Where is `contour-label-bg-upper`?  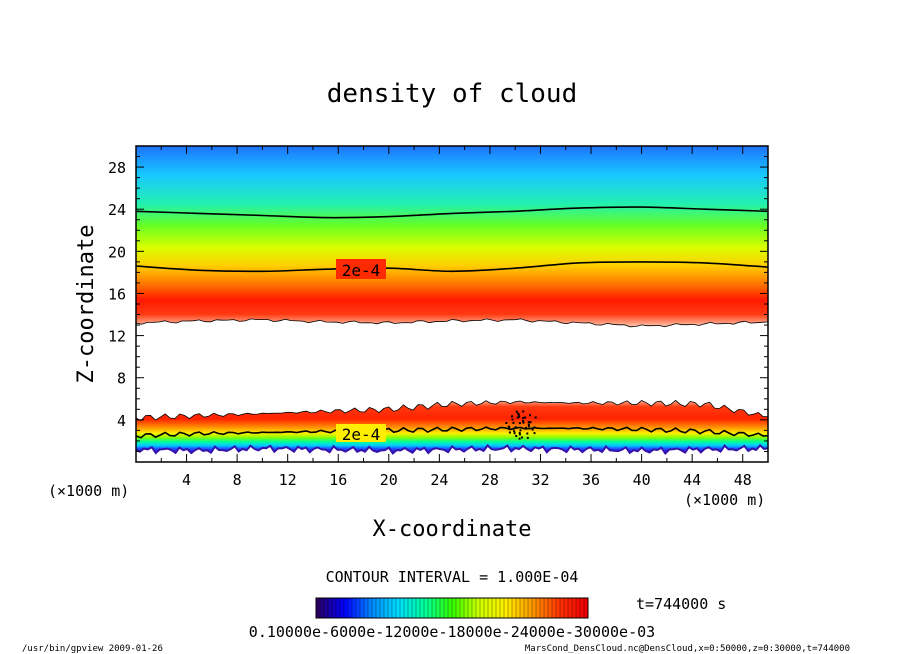
contour-label-bg-upper is located at coordinates (361, 269).